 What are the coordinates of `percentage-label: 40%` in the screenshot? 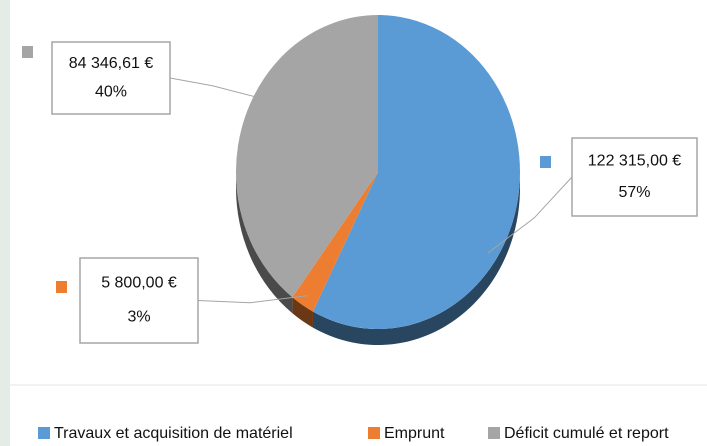 It's located at (111, 92).